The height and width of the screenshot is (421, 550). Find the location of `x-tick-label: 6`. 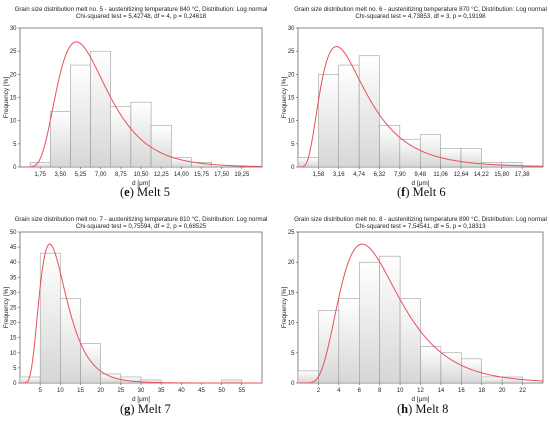

x-tick-label: 6 is located at coordinates (360, 391).